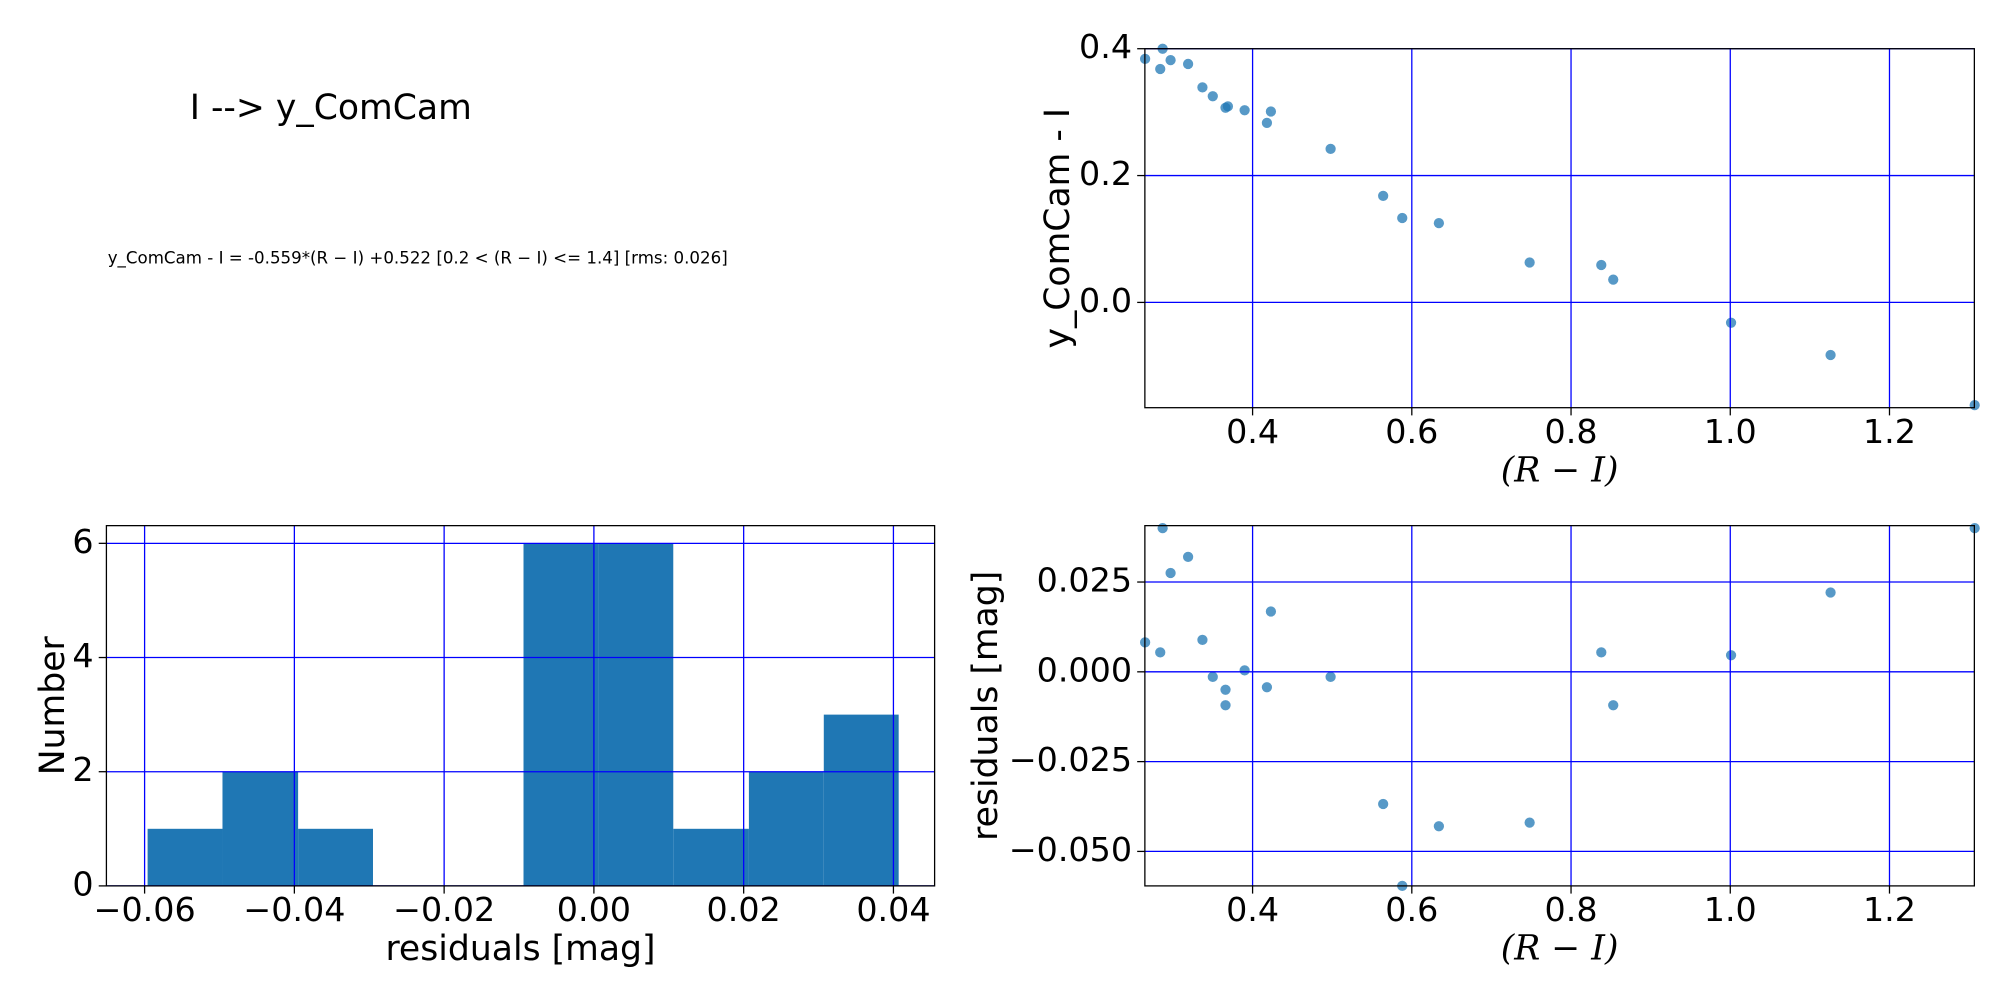 The width and height of the screenshot is (2000, 1000). What do you see at coordinates (1058, 228) in the screenshot?
I see `y-axis-label: y_ComCam - I` at bounding box center [1058, 228].